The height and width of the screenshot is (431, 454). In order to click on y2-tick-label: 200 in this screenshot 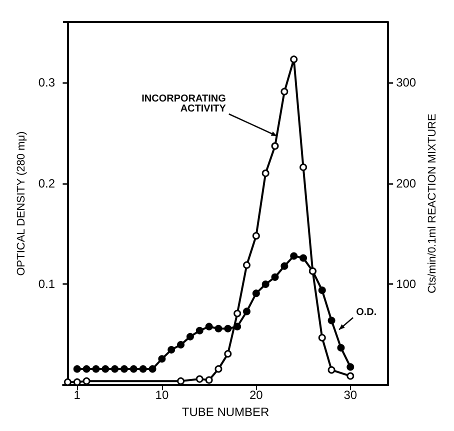, I will do `click(406, 183)`.